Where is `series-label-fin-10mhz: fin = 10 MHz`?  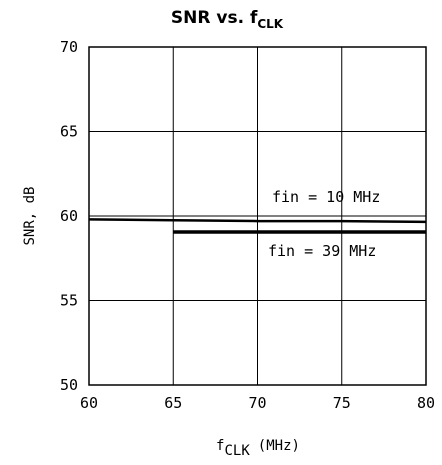 series-label-fin-10mhz: fin = 10 MHz is located at coordinates (326, 197).